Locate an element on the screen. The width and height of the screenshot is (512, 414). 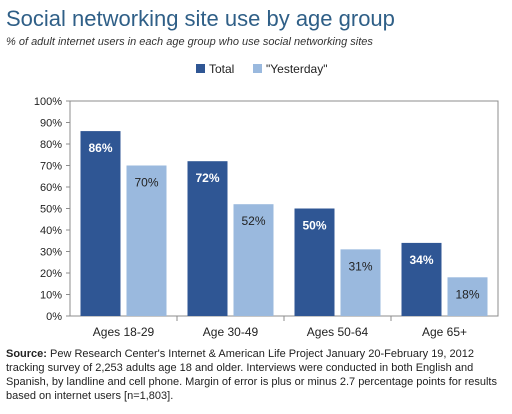
y-tick-label: 20% is located at coordinates (51, 274).